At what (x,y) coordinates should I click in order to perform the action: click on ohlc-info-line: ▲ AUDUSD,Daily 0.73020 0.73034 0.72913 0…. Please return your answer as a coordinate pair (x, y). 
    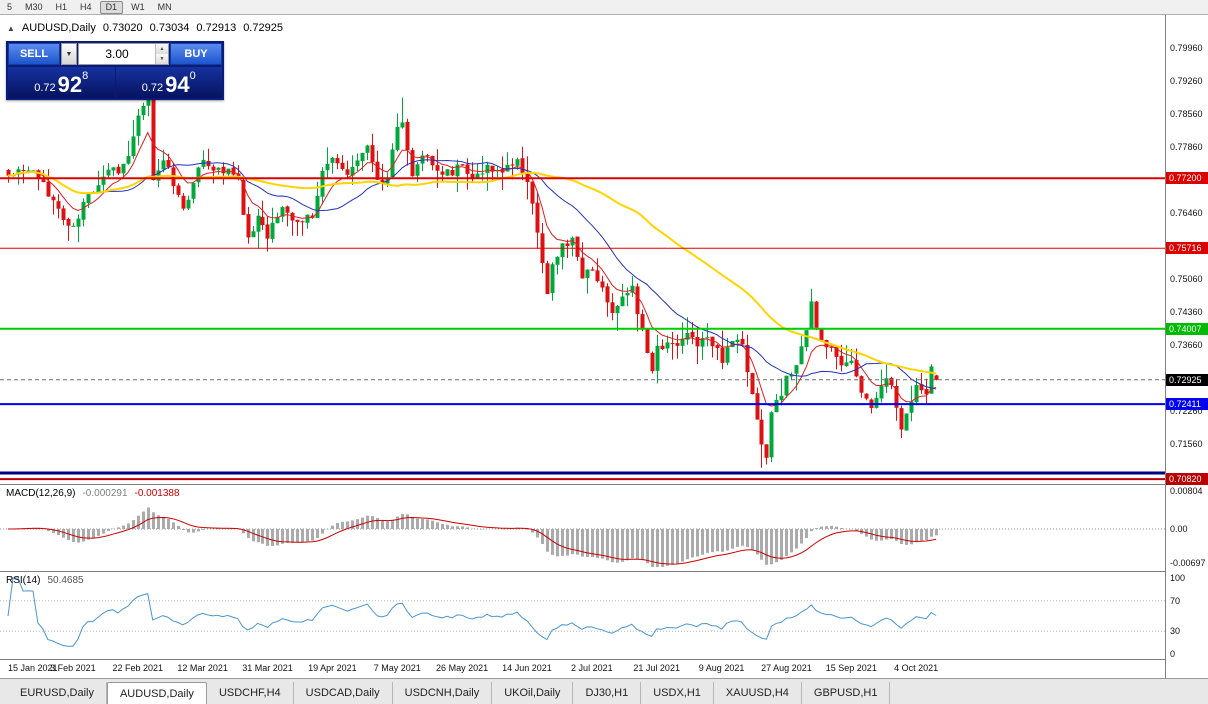
    Looking at the image, I should click on (145, 28).